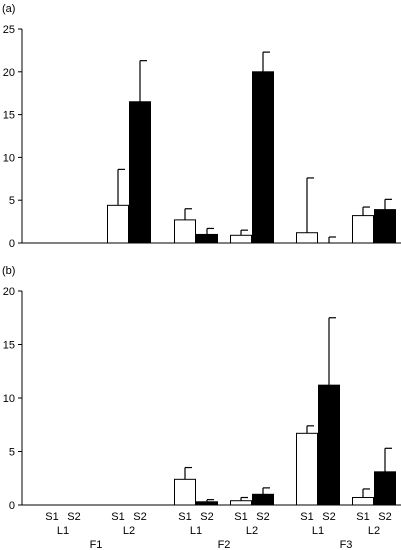 This screenshot has width=401, height=550. What do you see at coordinates (9, 30) in the screenshot?
I see `y-tick-label: 25` at bounding box center [9, 30].